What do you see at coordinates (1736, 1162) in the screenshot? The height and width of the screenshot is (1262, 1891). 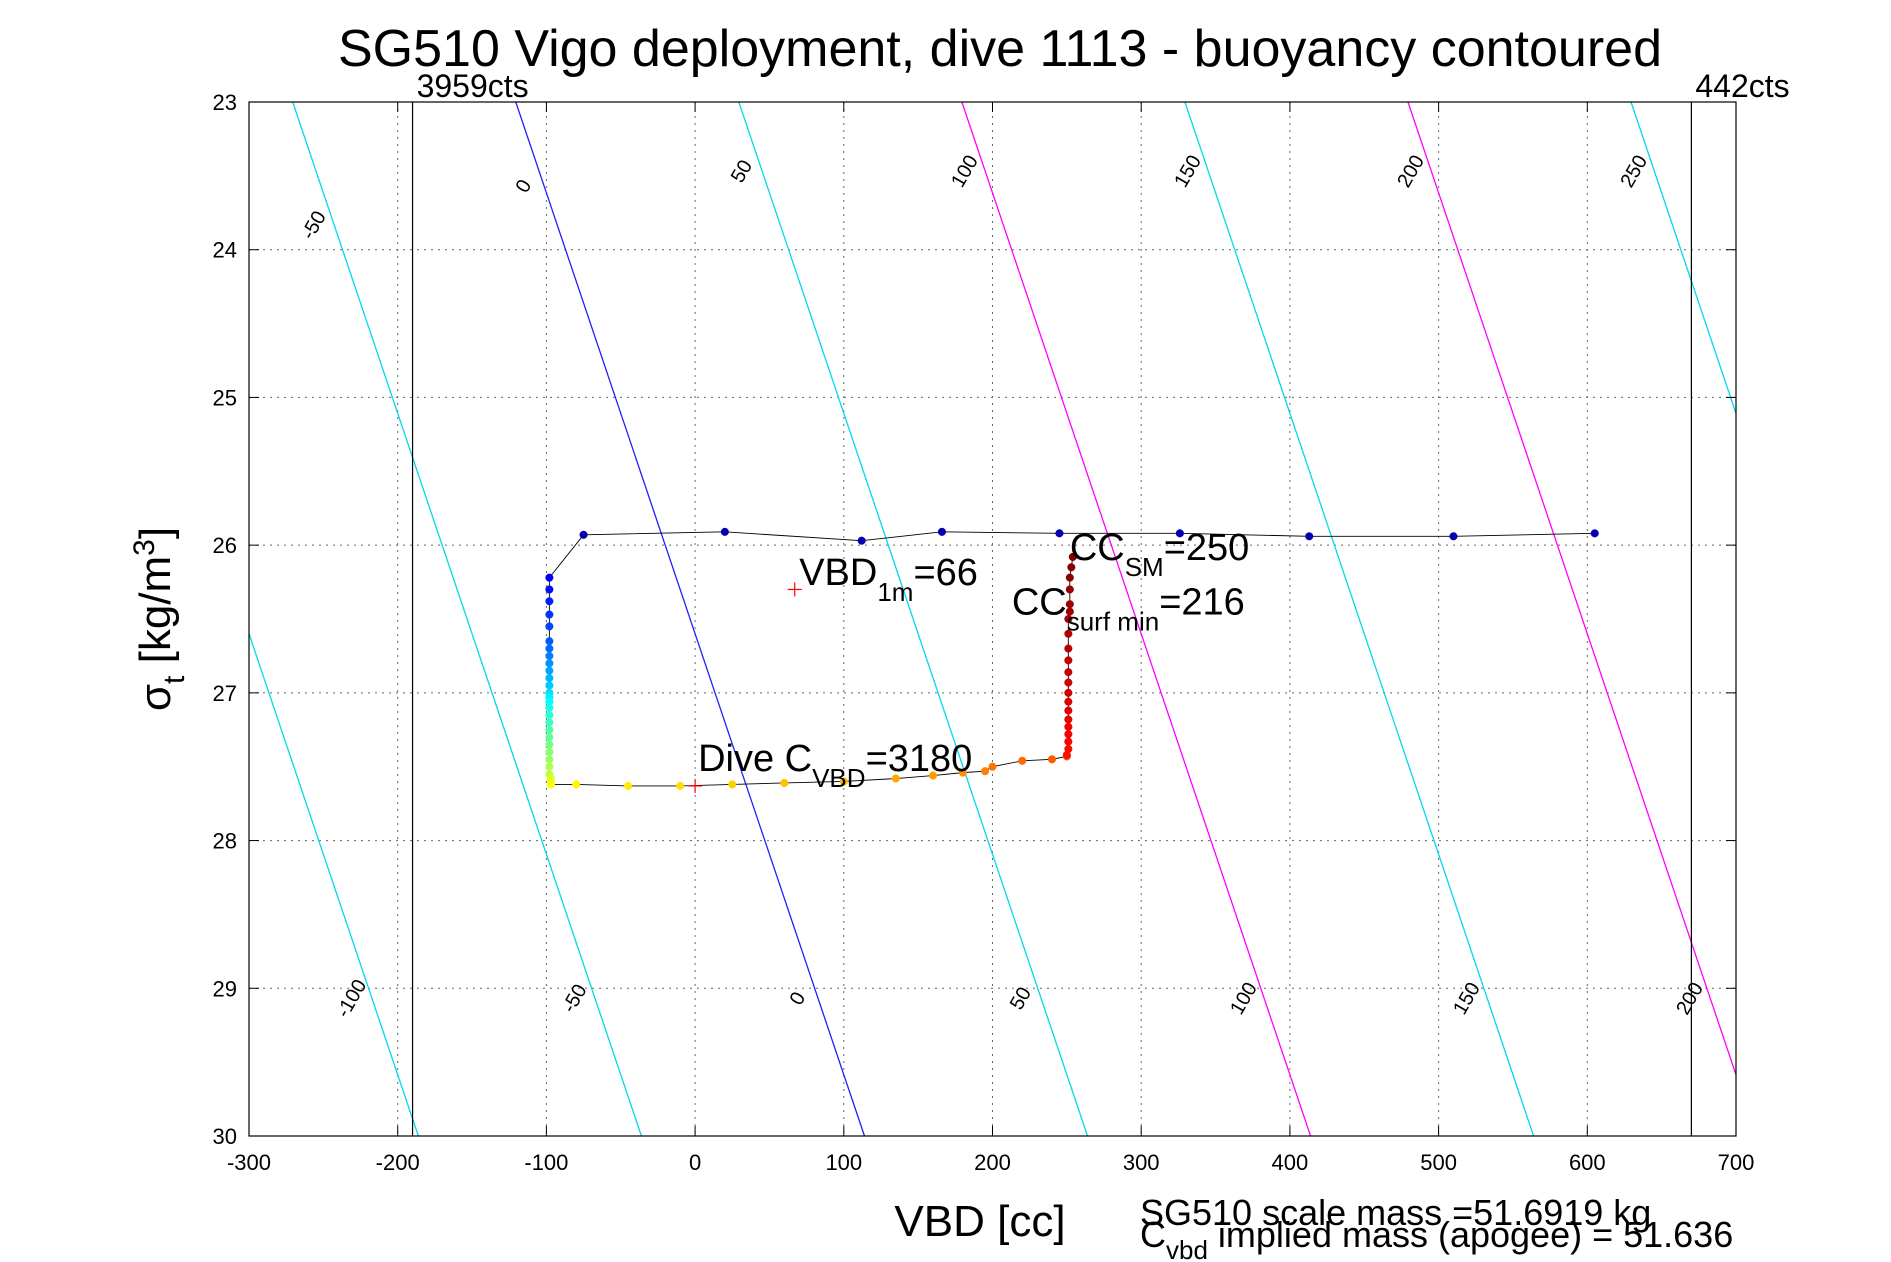 I see `x-tick-label: 700` at bounding box center [1736, 1162].